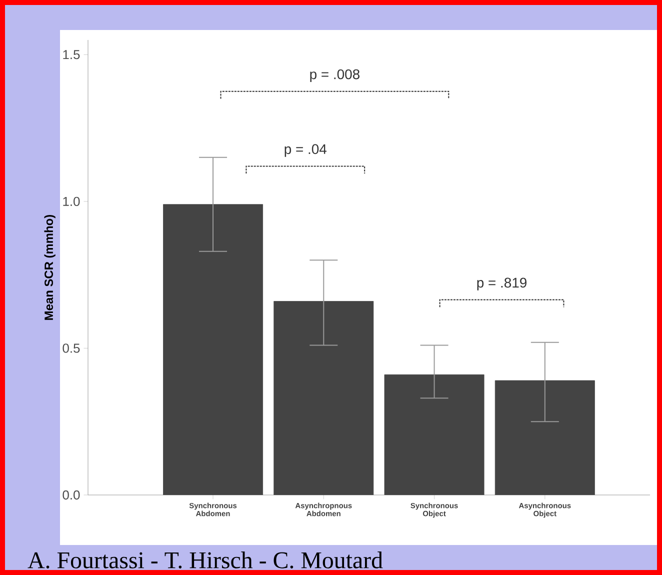 This screenshot has width=662, height=575. I want to click on annotation: p = .819, so click(501, 284).